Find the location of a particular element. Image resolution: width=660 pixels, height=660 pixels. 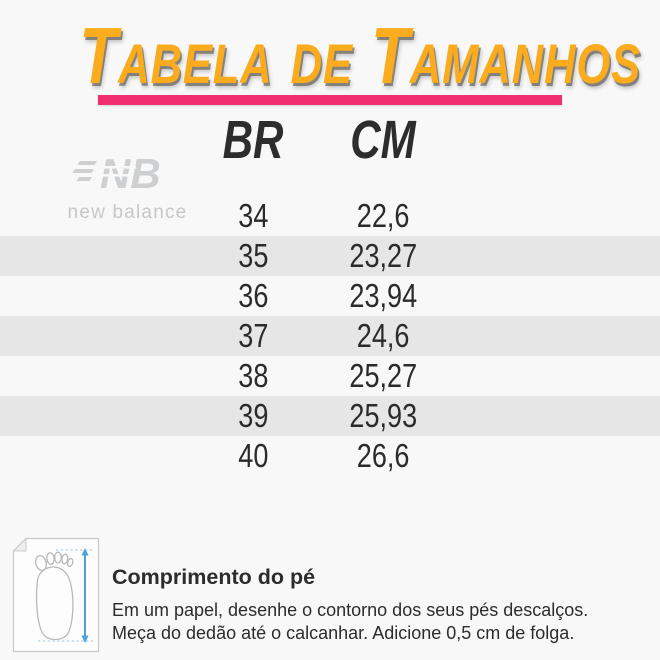

new-balance-logo-icon: NB is located at coordinates (128, 175).